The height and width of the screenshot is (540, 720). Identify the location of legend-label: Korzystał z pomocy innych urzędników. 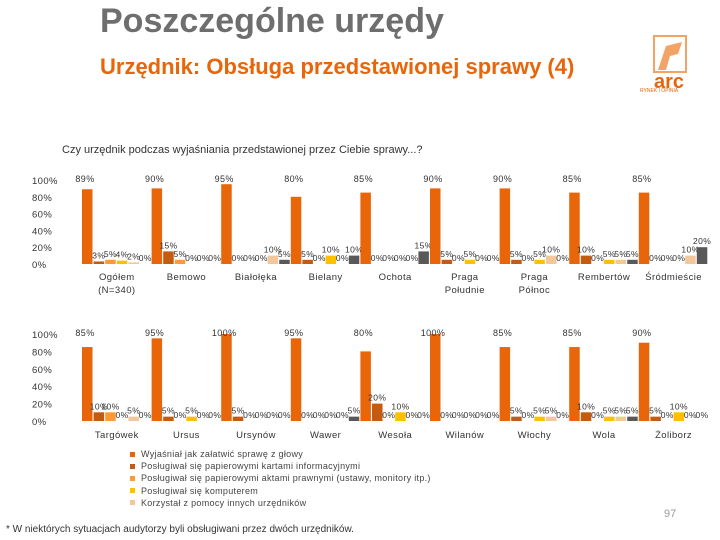
(224, 502).